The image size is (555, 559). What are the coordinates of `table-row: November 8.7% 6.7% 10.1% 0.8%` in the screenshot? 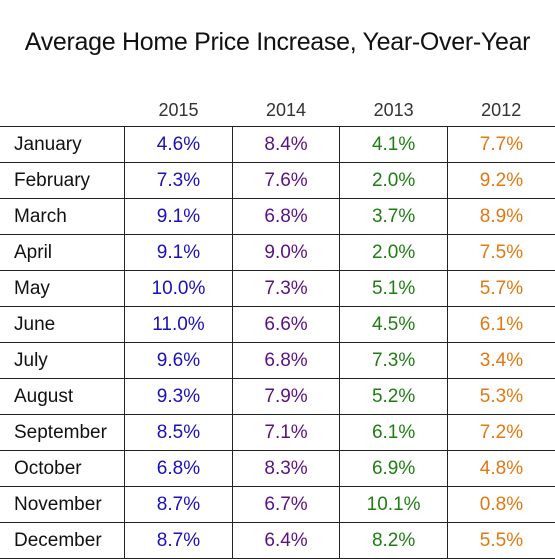 It's located at (277, 504).